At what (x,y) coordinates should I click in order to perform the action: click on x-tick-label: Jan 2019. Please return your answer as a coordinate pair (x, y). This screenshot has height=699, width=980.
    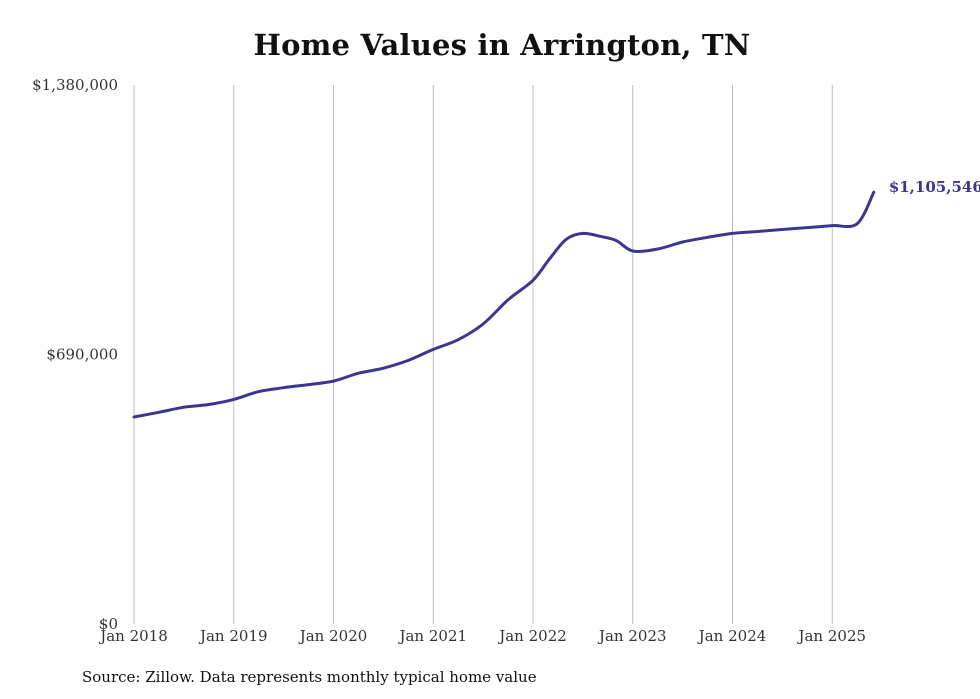
    Looking at the image, I should click on (233, 636).